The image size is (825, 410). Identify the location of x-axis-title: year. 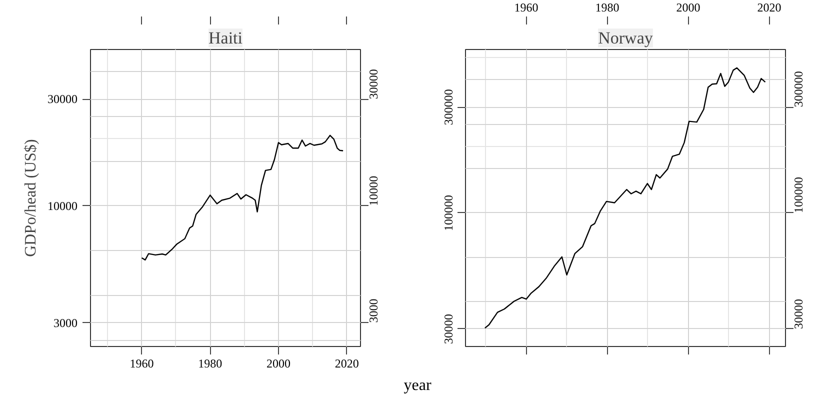
(417, 386).